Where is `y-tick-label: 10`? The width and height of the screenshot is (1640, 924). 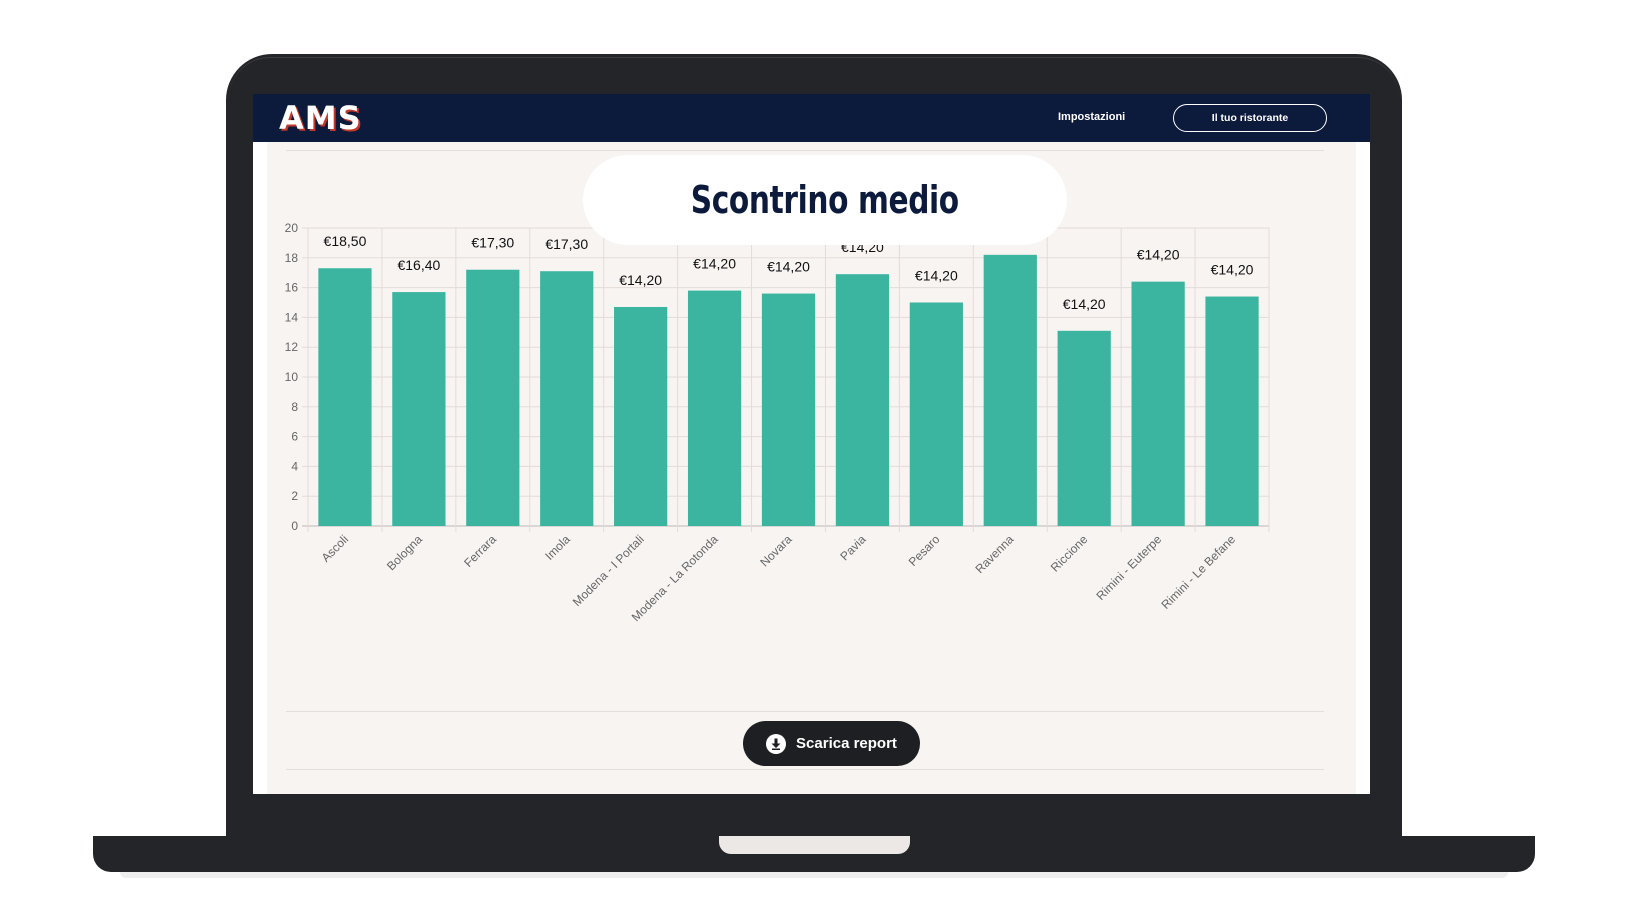
y-tick-label: 10 is located at coordinates (292, 377).